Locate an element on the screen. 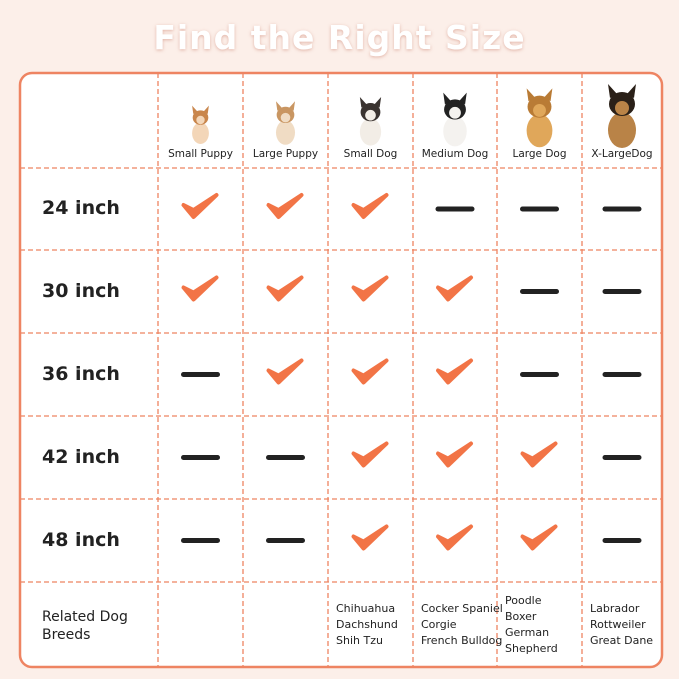  column-label: Small Puppy is located at coordinates (200, 154).